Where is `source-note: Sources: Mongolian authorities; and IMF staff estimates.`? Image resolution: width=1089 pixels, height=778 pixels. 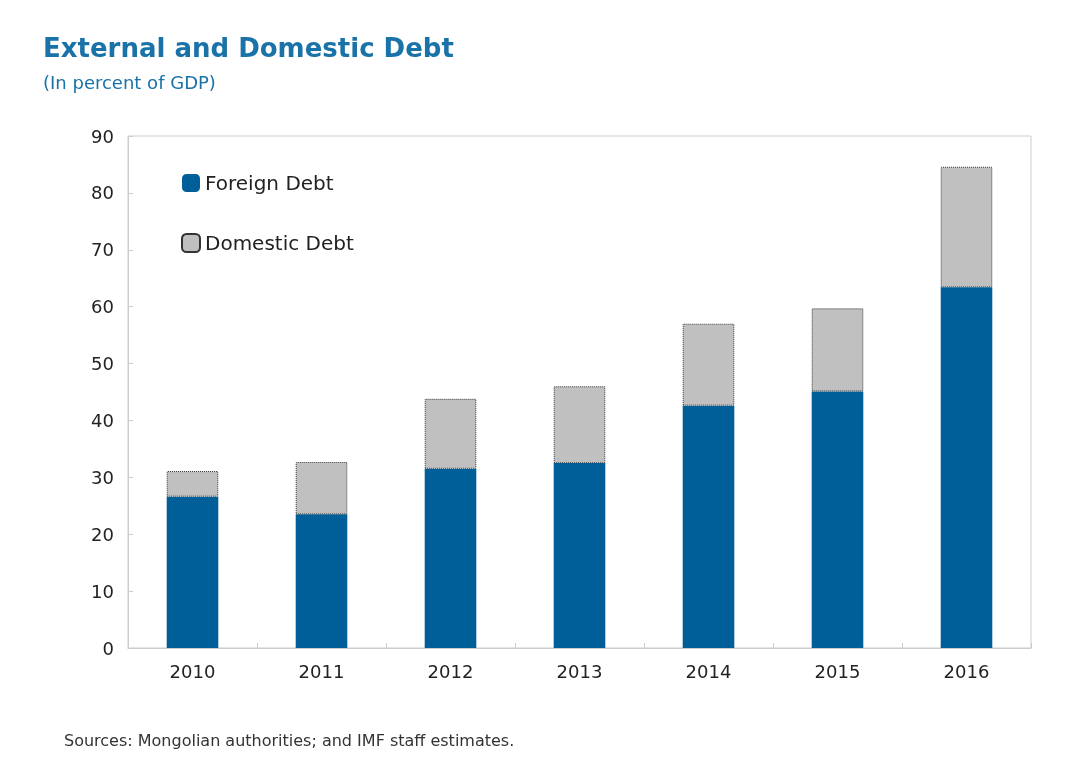 source-note: Sources: Mongolian authorities; and IMF staff estimates. is located at coordinates (289, 740).